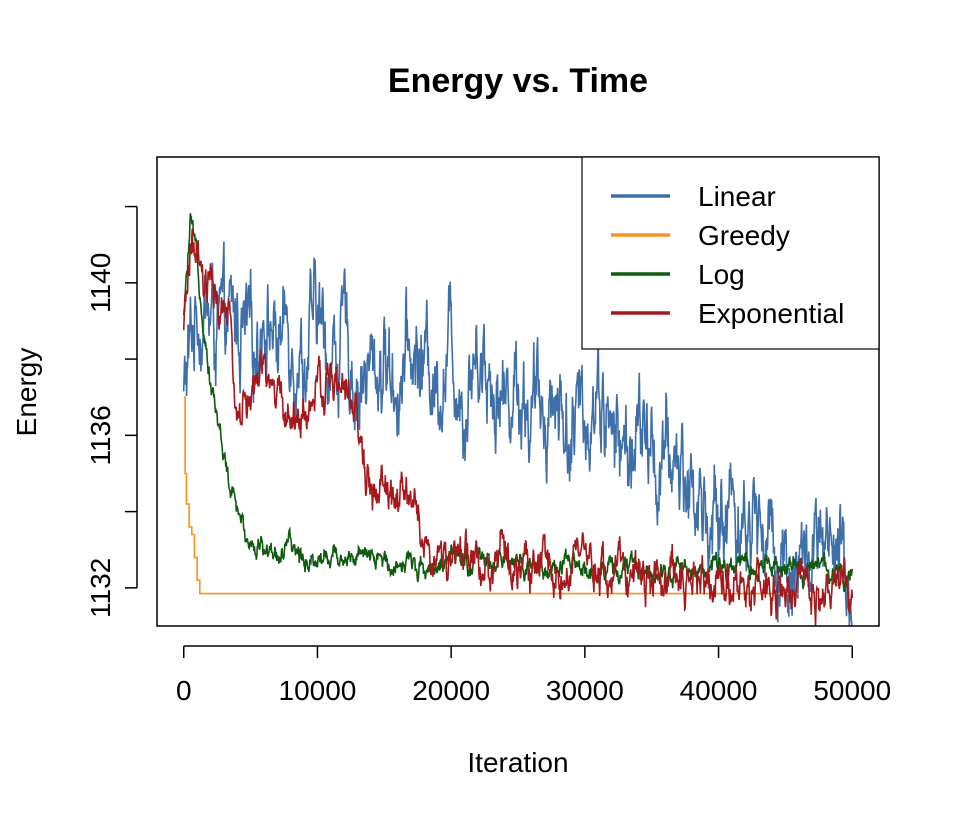 The image size is (960, 822). I want to click on x-tick-label: 10000, so click(318, 690).